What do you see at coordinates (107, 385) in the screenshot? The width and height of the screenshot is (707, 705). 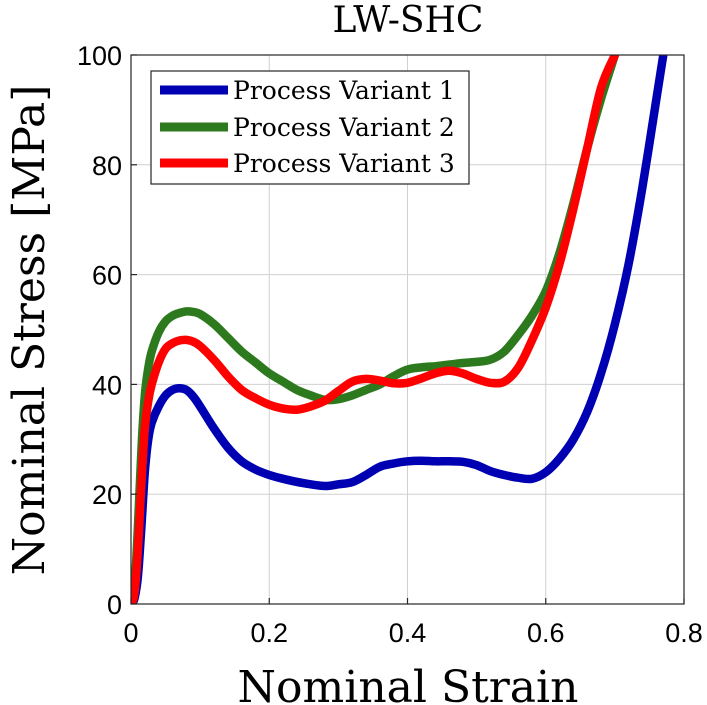 I see `y-tick-label: 40` at bounding box center [107, 385].